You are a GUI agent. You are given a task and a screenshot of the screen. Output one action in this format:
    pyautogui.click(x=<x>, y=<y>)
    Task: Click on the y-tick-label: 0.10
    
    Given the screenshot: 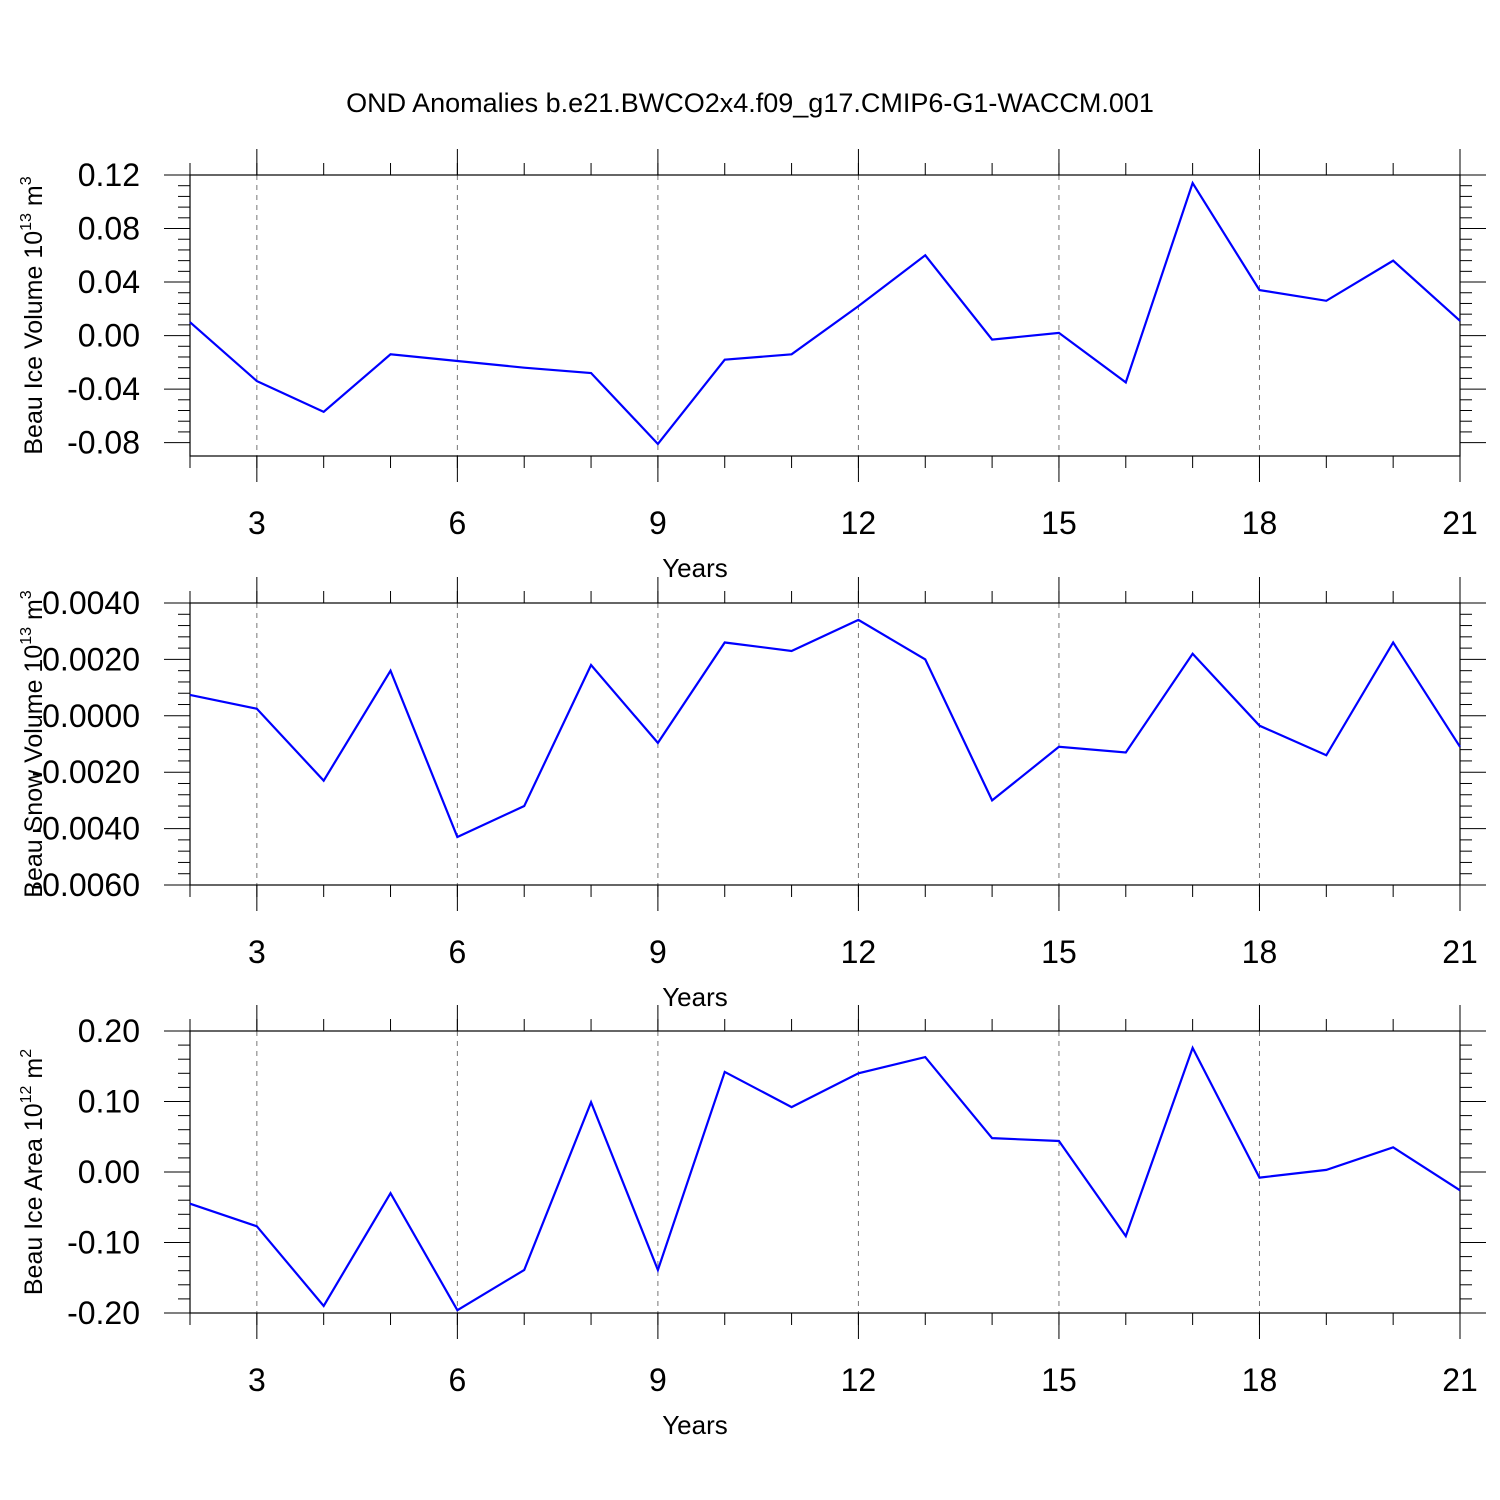 What is the action you would take?
    pyautogui.click(x=109, y=1102)
    